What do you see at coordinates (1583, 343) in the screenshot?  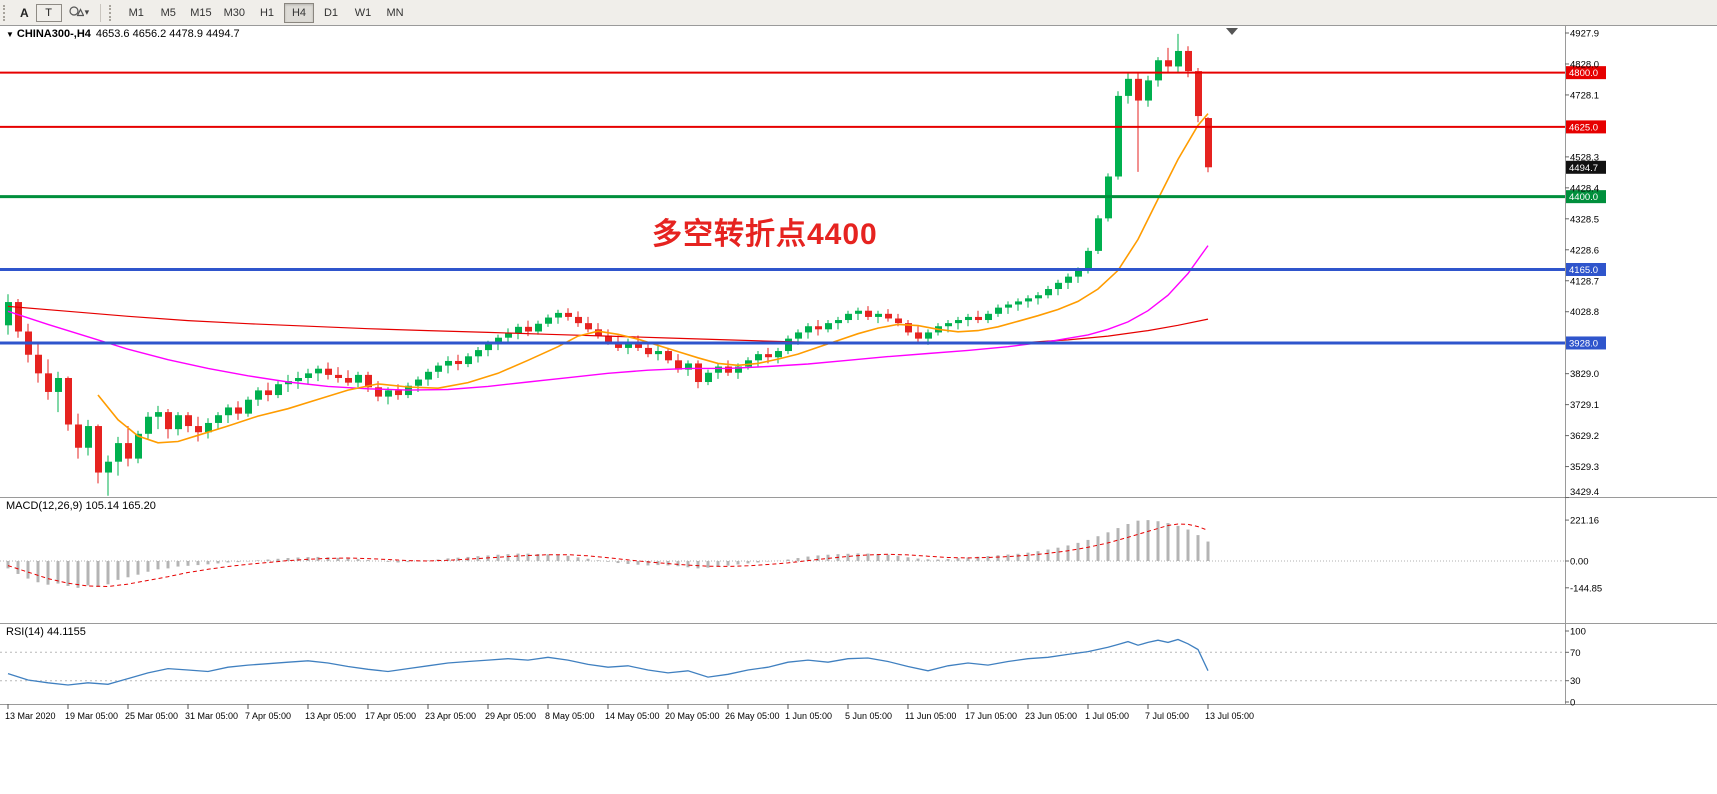 I see `price-badge-label: 3928.0` at bounding box center [1583, 343].